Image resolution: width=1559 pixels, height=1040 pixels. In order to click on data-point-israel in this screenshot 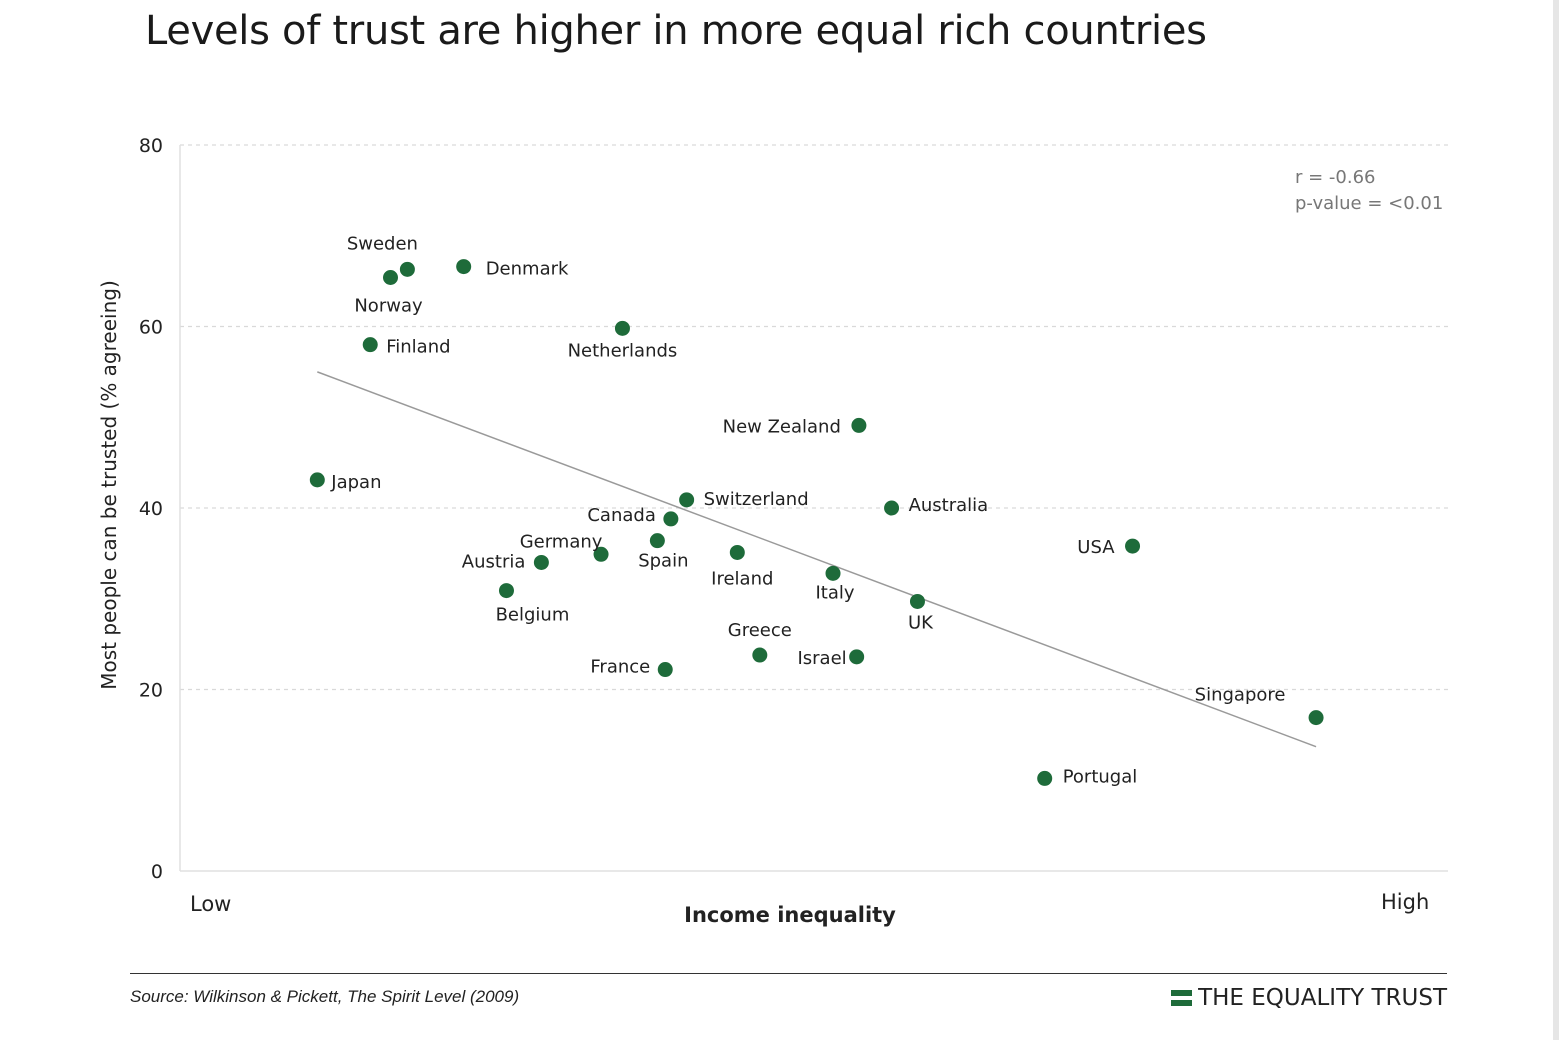, I will do `click(857, 657)`.